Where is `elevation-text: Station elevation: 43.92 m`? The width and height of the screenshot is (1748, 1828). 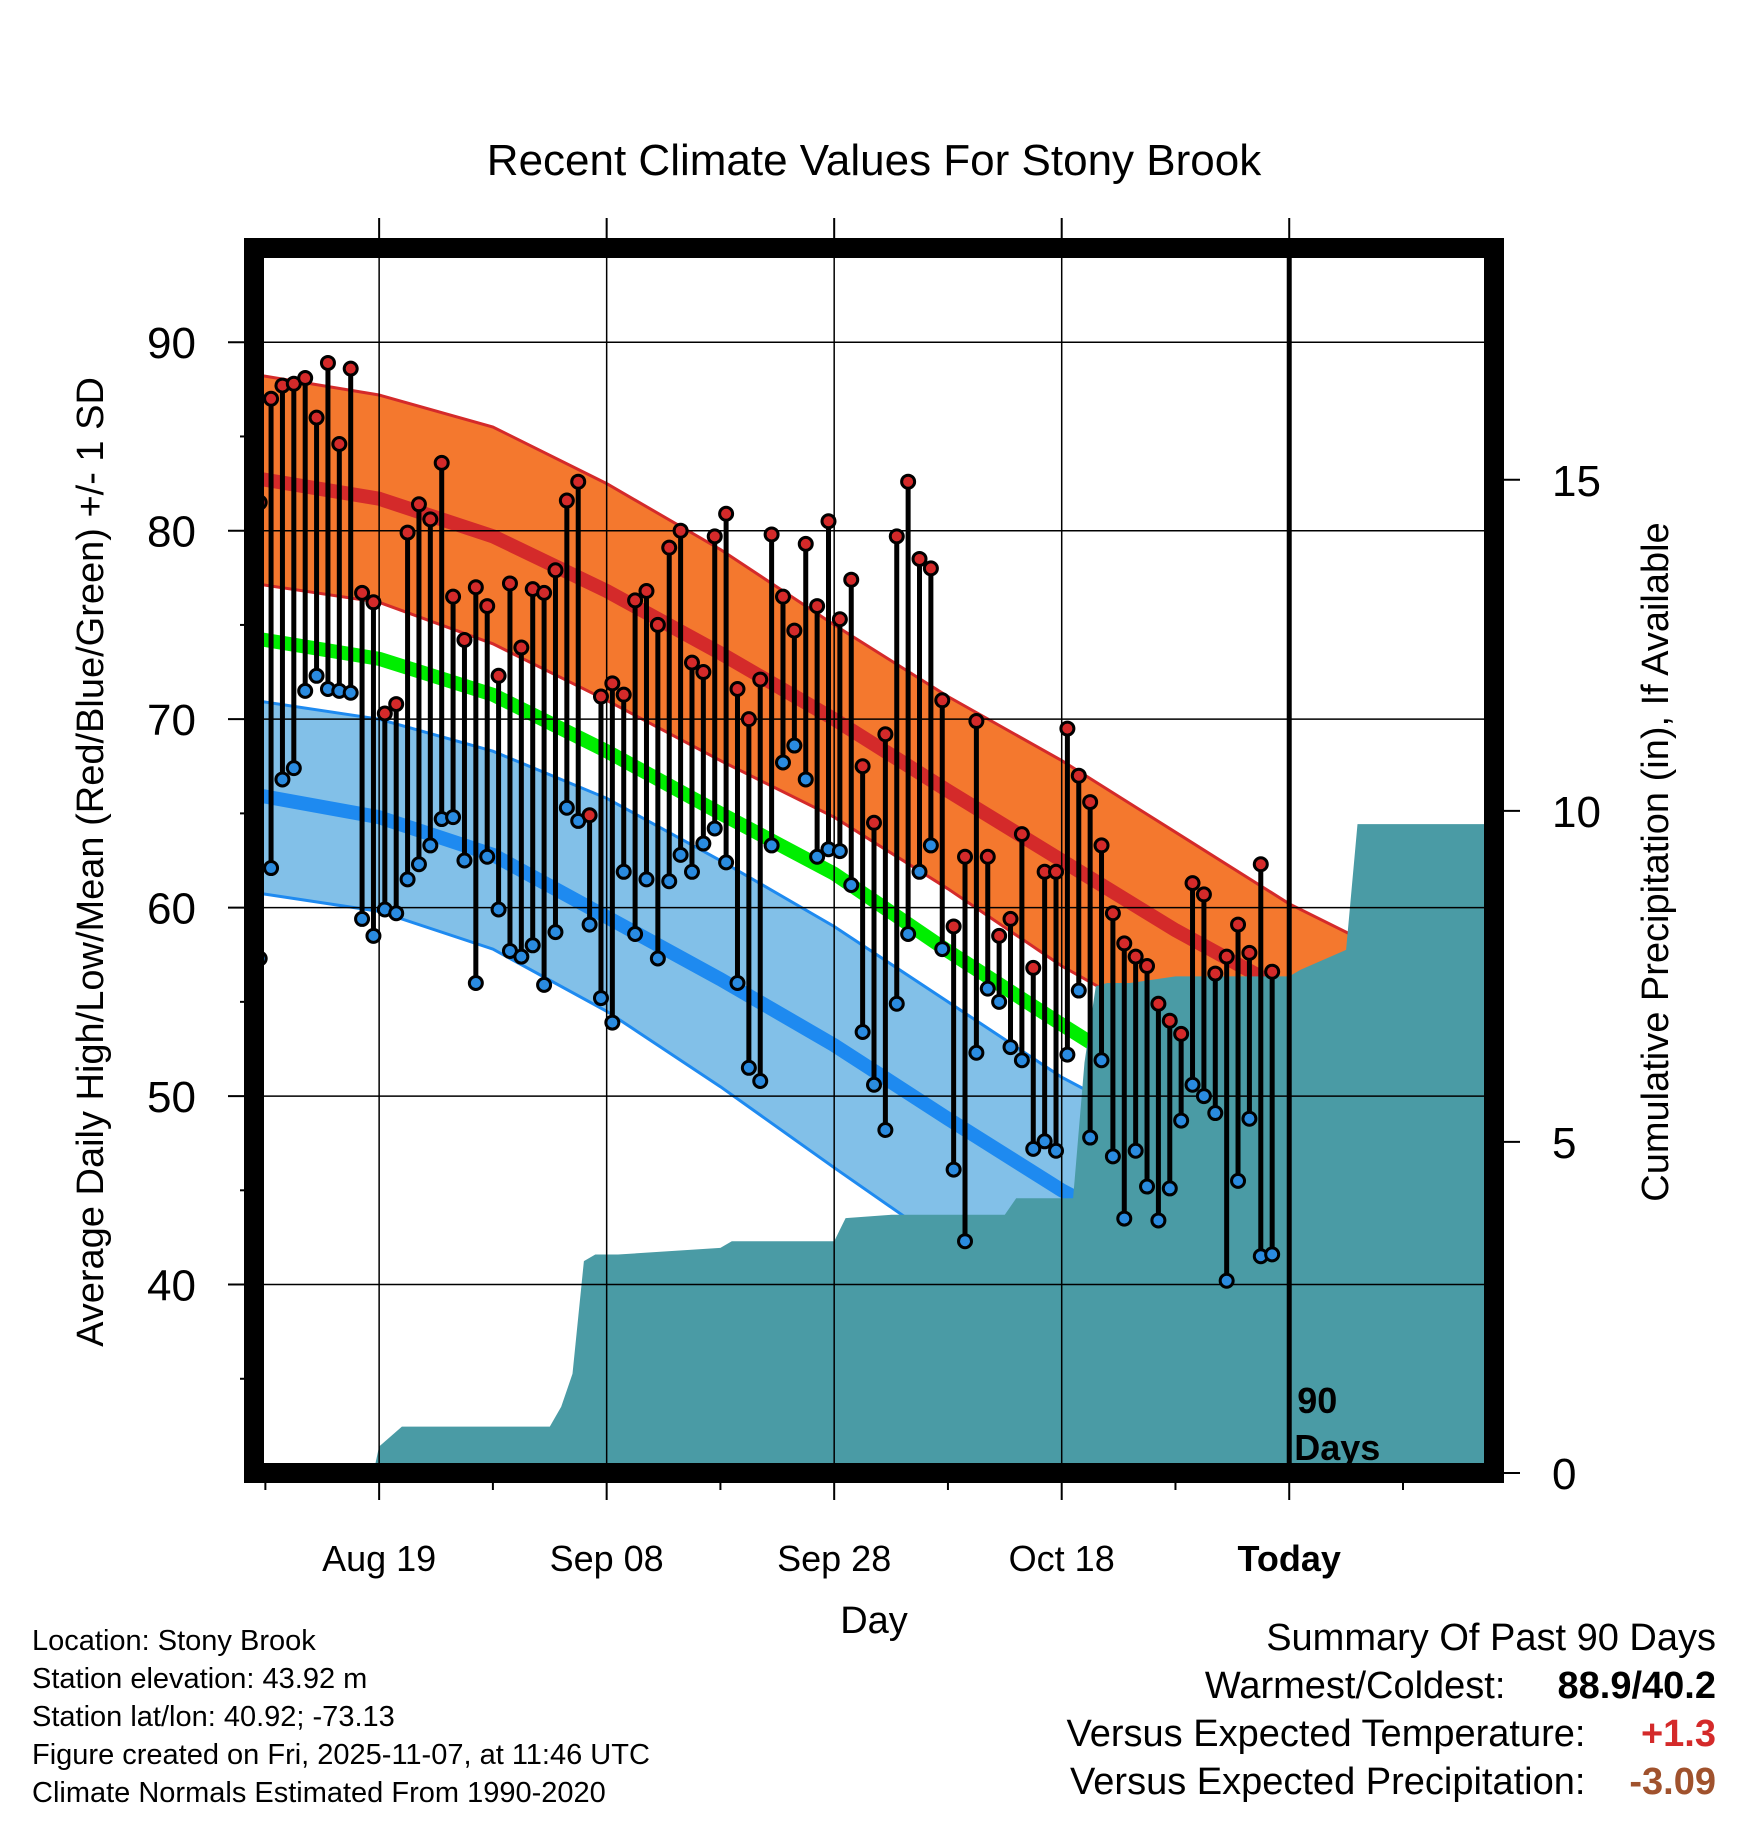
elevation-text: Station elevation: 43.92 m is located at coordinates (200, 1679).